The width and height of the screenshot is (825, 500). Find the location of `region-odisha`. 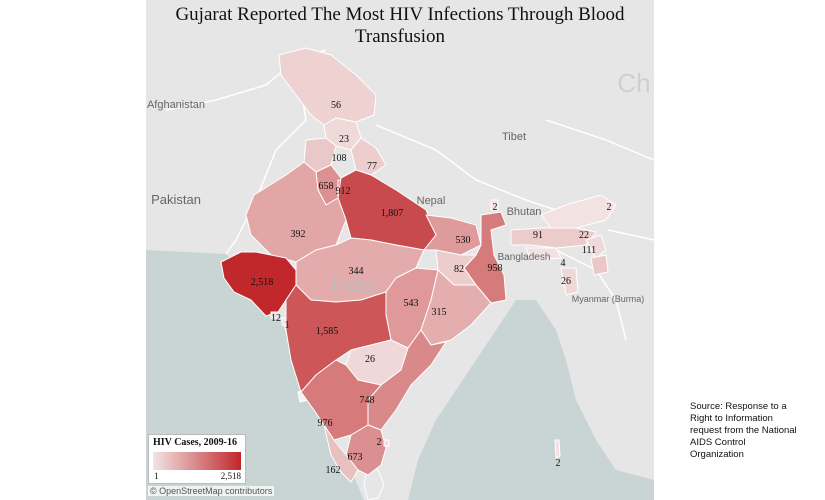

region-odisha is located at coordinates (456, 307).